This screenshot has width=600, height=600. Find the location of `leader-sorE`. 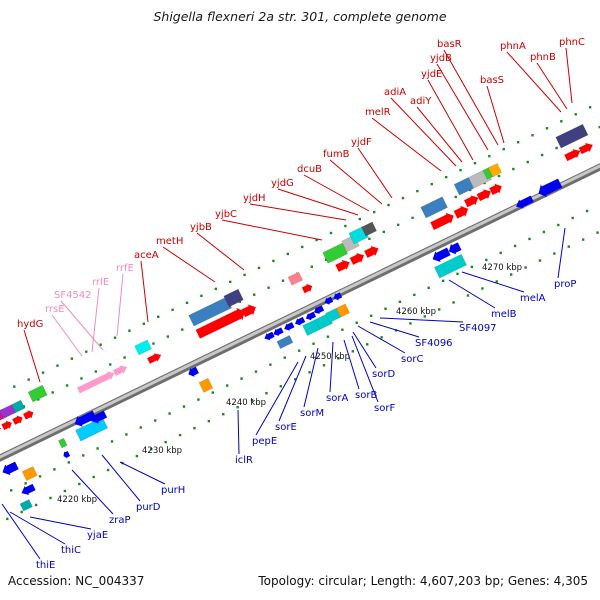

leader-sorE is located at coordinates (292, 388).